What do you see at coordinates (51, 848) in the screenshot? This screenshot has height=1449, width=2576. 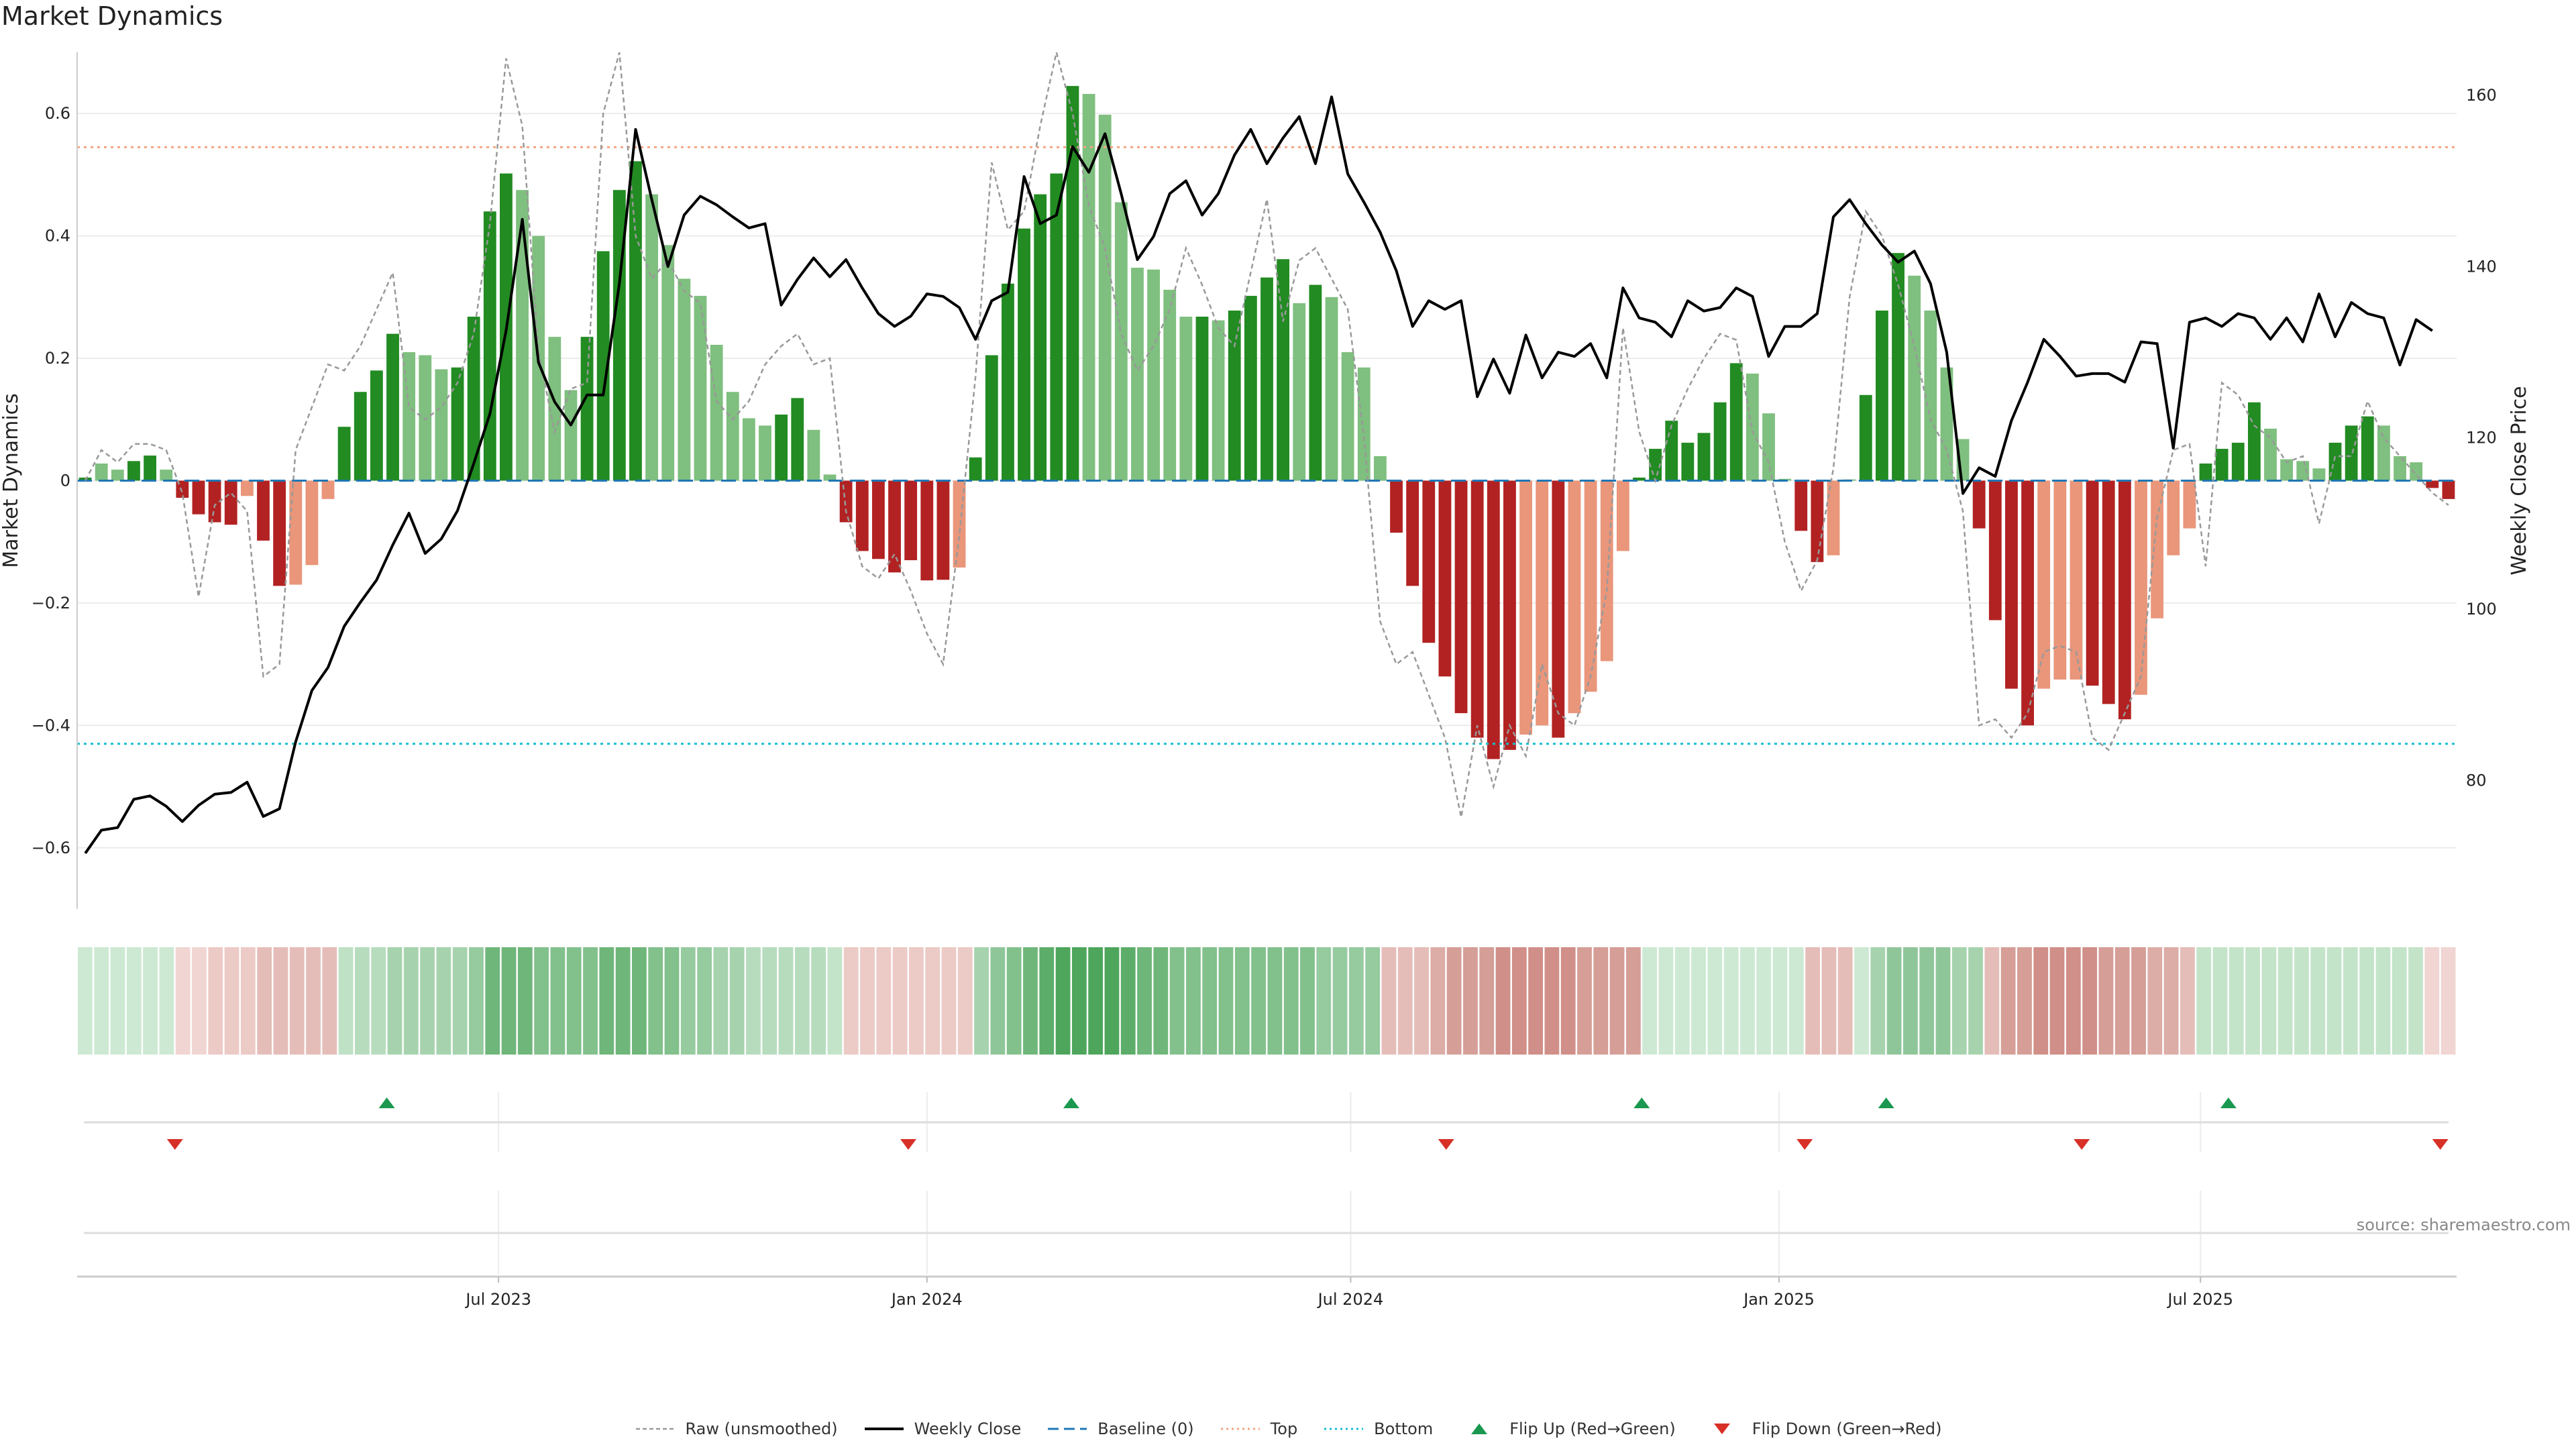 I see `y-tick-label: −0.6` at bounding box center [51, 848].